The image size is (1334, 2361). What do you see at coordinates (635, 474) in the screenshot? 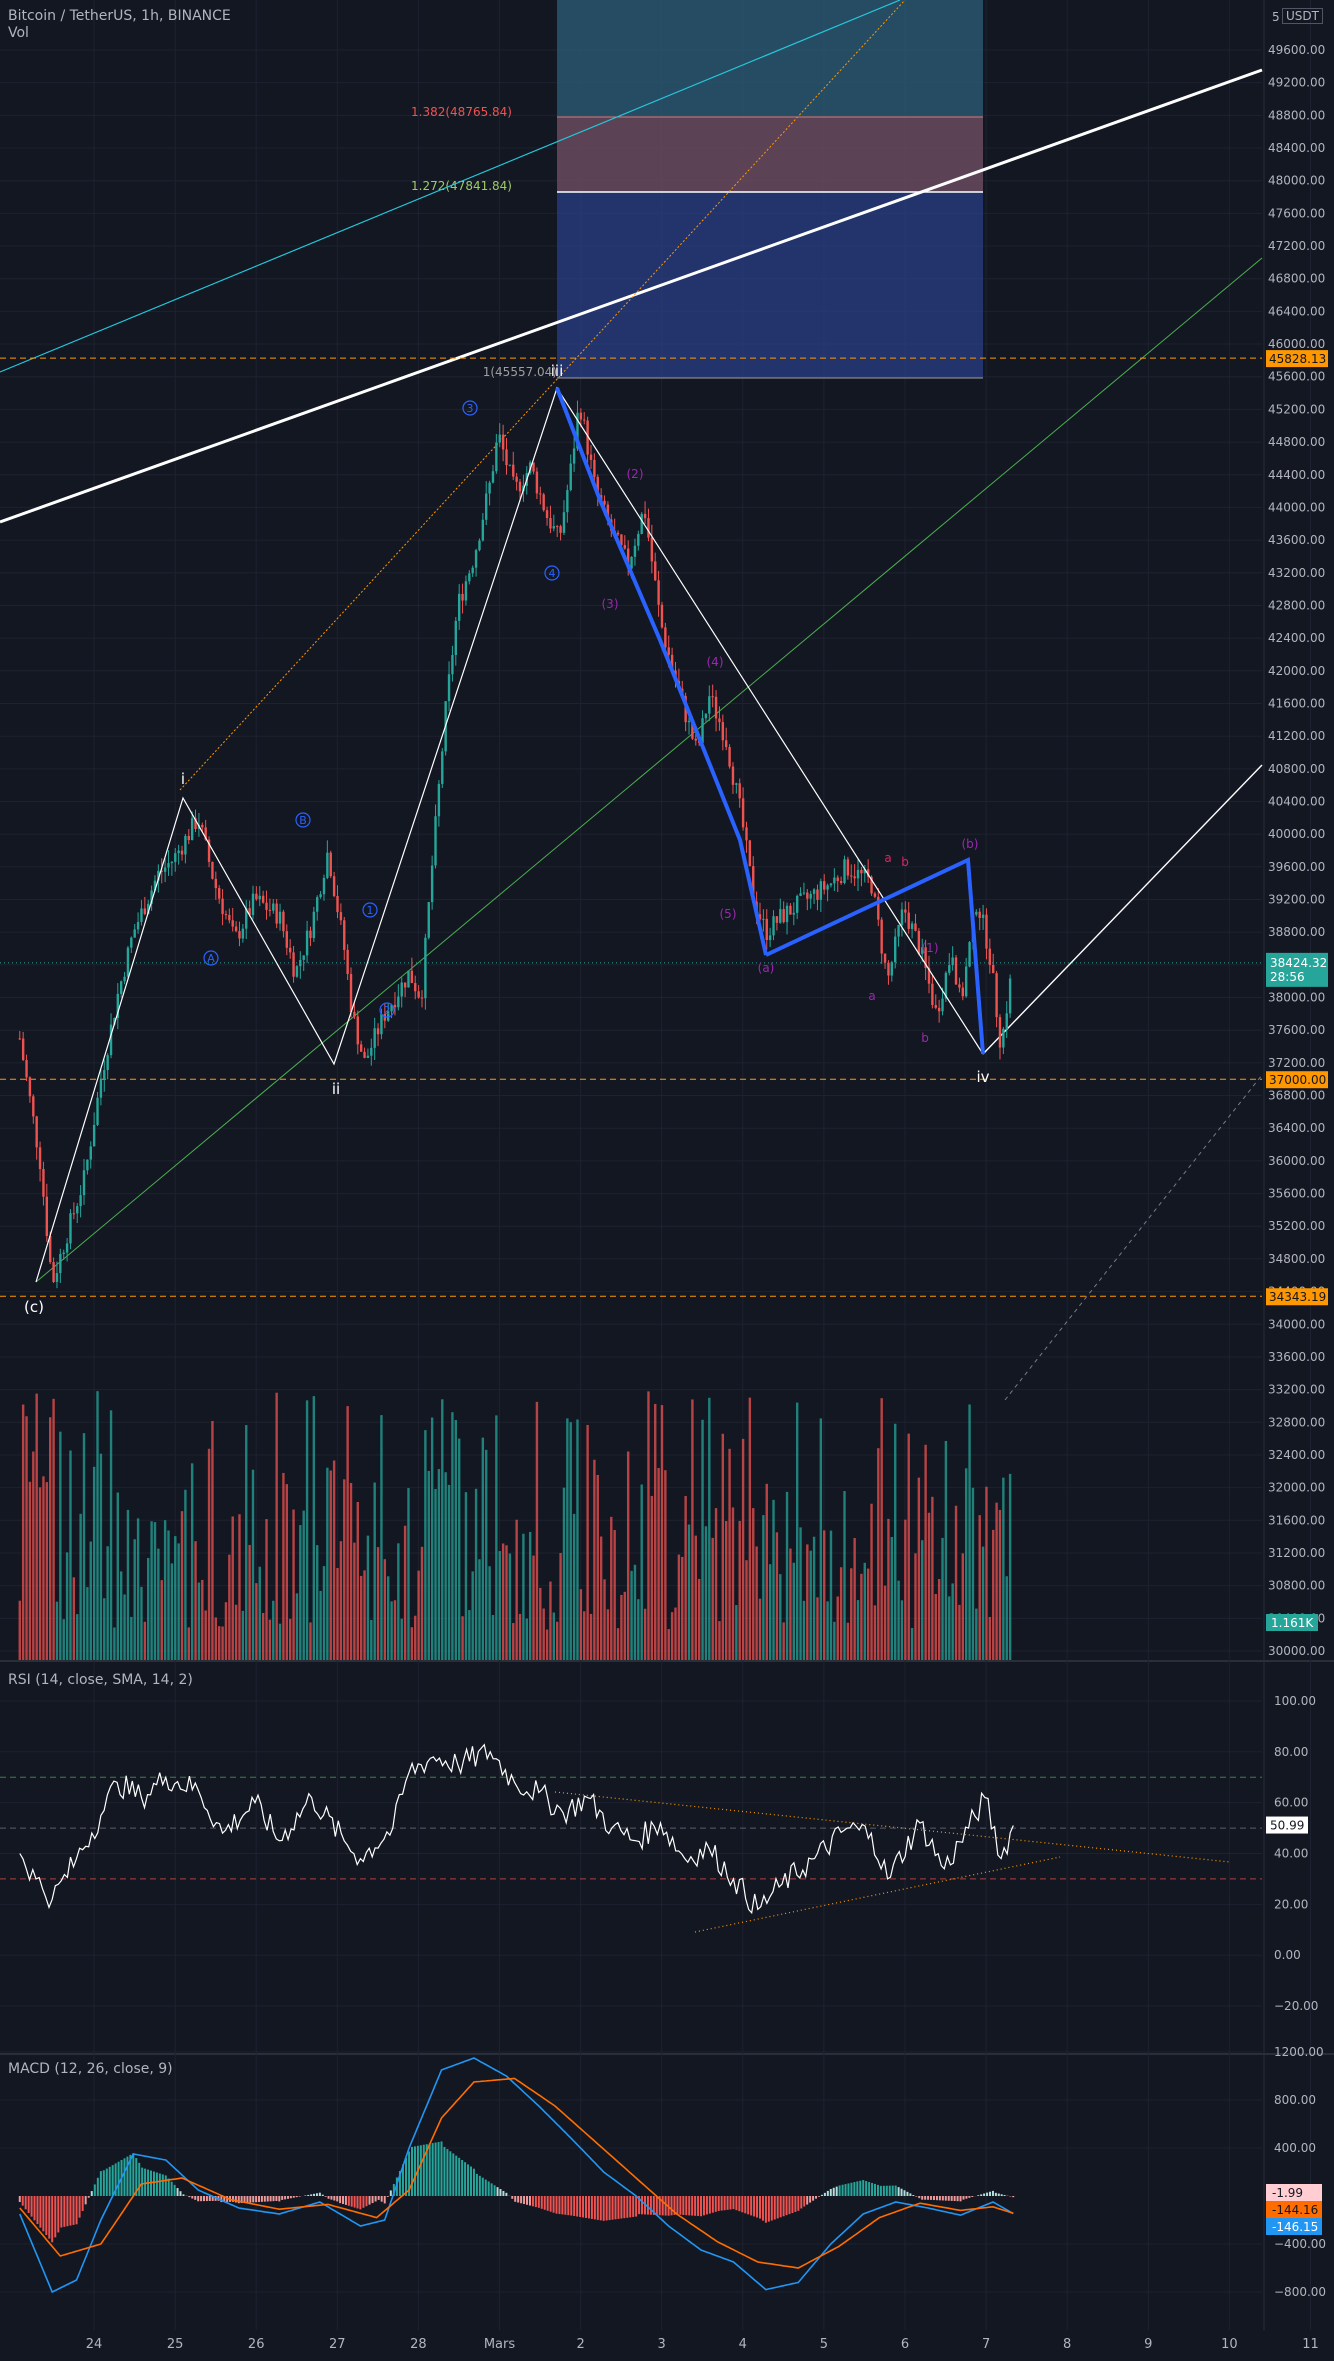
I see `wave-minor-label: (2)` at bounding box center [635, 474].